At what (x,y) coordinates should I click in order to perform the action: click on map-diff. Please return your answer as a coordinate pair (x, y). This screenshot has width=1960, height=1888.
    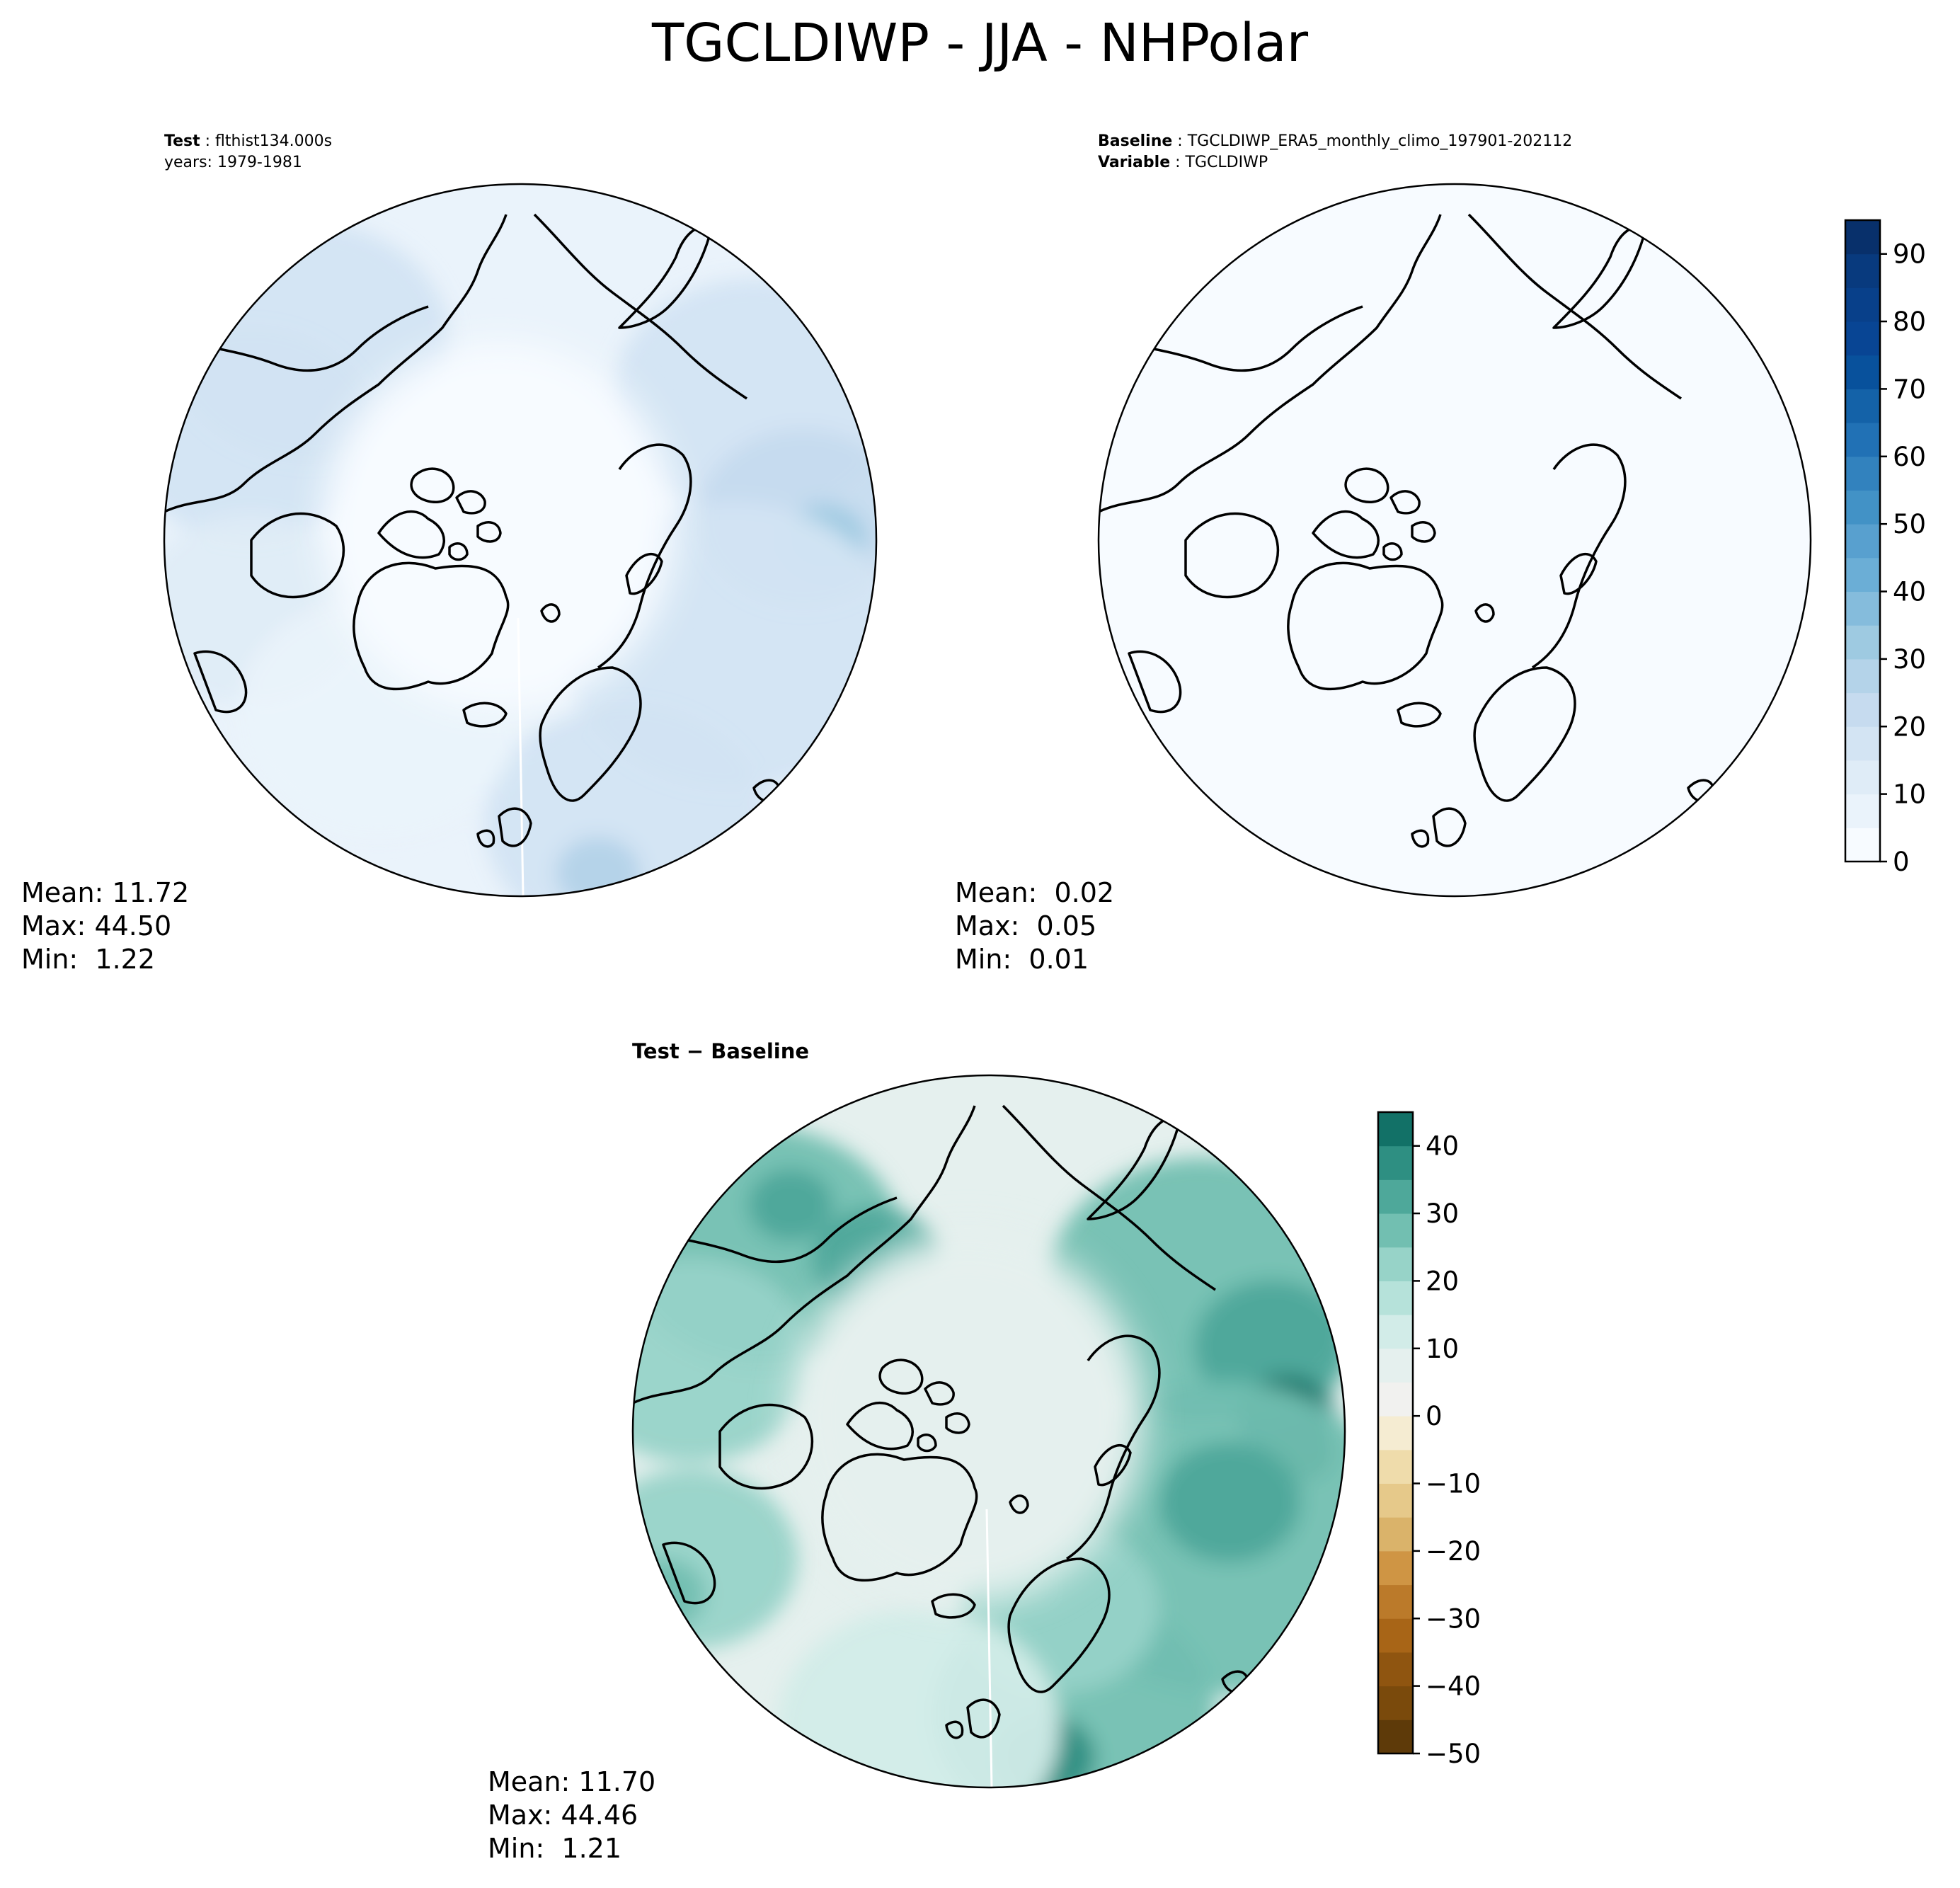
    Looking at the image, I should click on (988, 1432).